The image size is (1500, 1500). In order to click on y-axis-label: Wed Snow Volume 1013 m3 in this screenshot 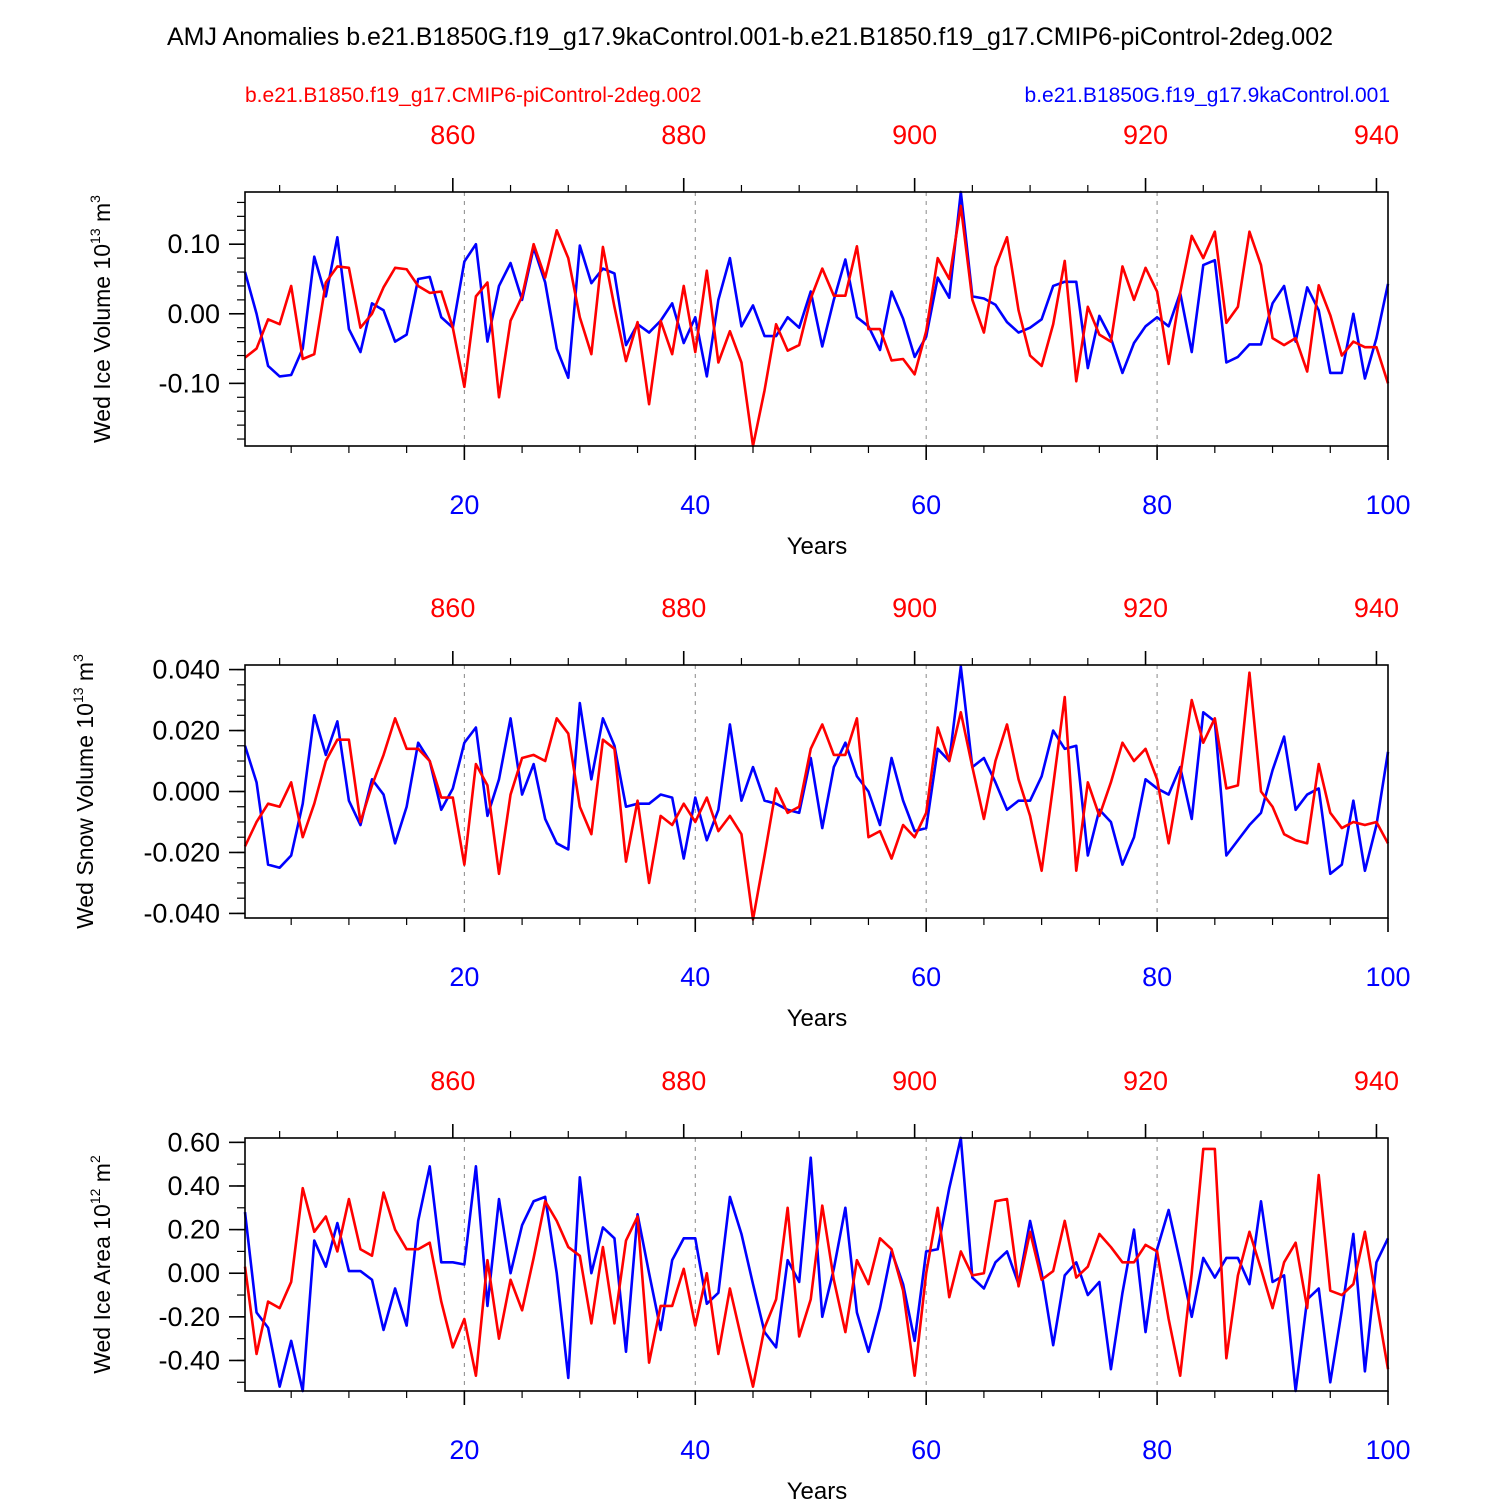, I will do `click(84, 791)`.